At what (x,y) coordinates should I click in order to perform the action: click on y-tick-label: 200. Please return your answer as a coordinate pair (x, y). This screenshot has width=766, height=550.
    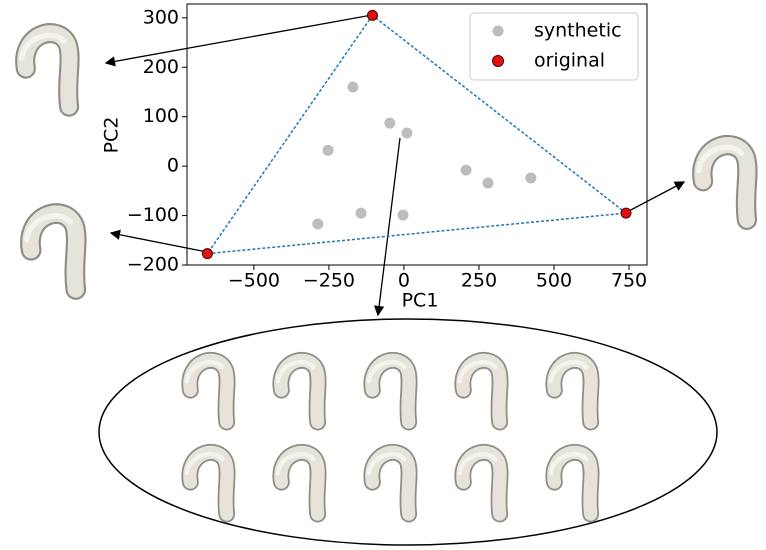
    Looking at the image, I should click on (161, 67).